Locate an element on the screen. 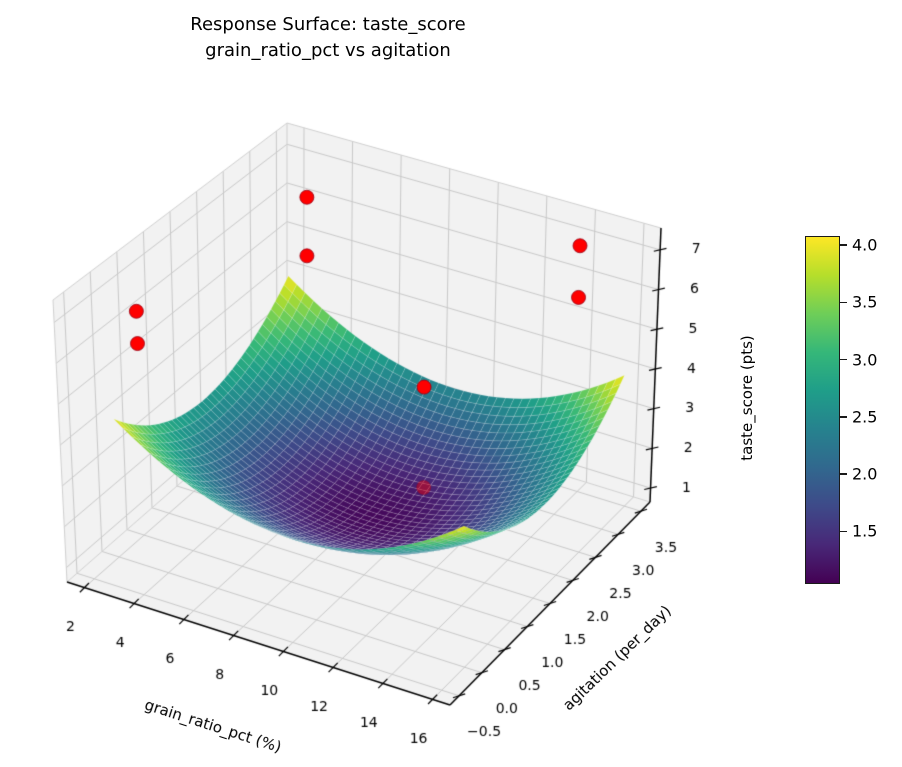 This screenshot has height=767, width=902. colorbar-tick-label: 3.5 is located at coordinates (865, 302).